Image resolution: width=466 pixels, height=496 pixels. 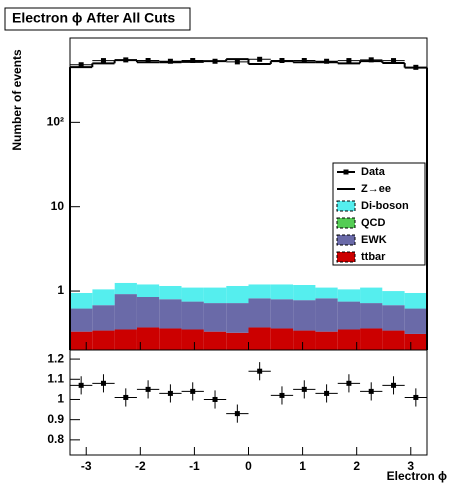 I want to click on legend-label: EWK, so click(x=374, y=240).